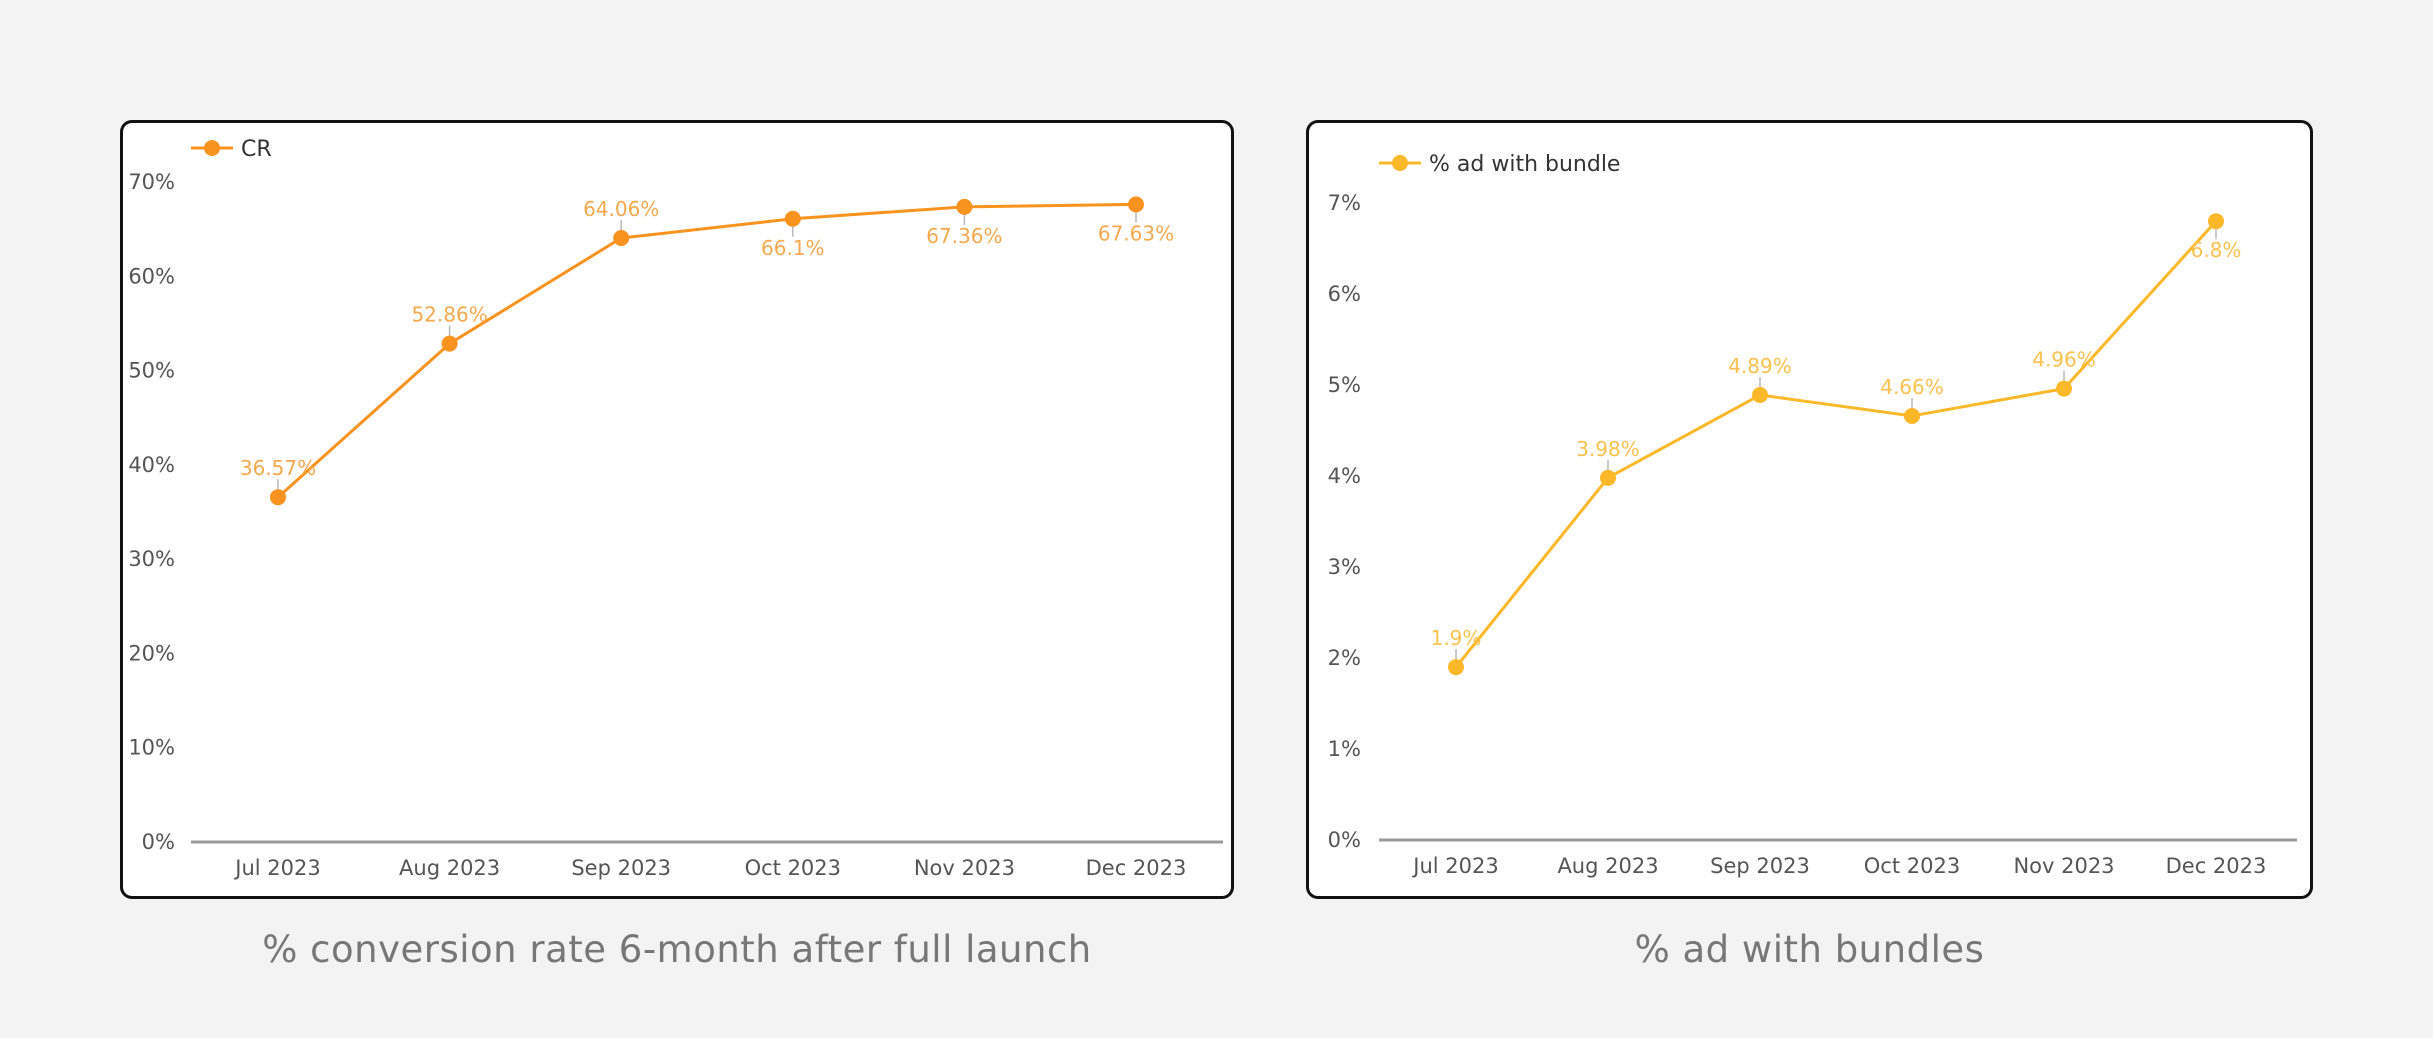  Describe the element at coordinates (1608, 449) in the screenshot. I see `data-label: 3.98%` at that location.